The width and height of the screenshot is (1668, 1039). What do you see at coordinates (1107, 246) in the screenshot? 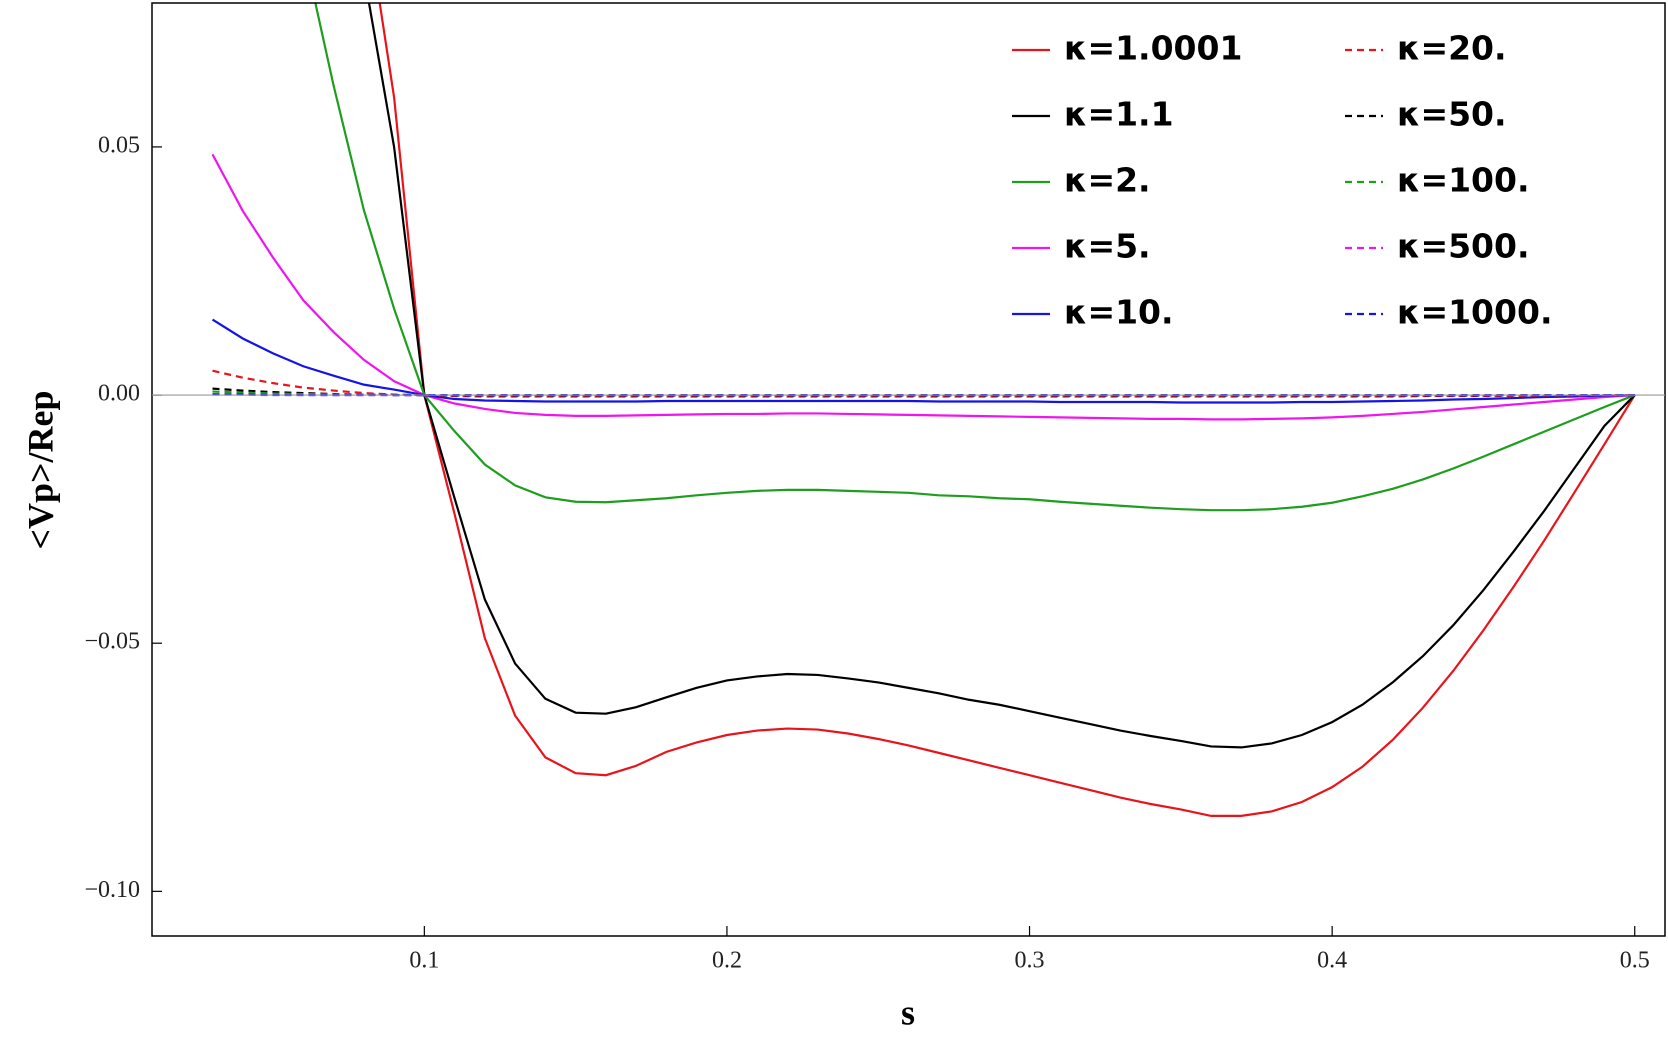
I see `legend-label: κ=5.` at bounding box center [1107, 246].